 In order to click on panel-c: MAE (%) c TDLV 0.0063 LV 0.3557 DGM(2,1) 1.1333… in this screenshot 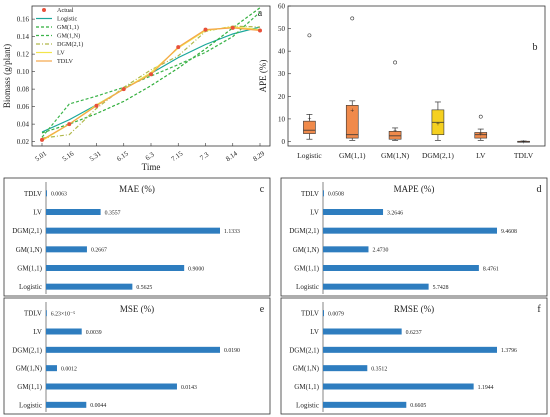, I will do `click(137, 237)`.